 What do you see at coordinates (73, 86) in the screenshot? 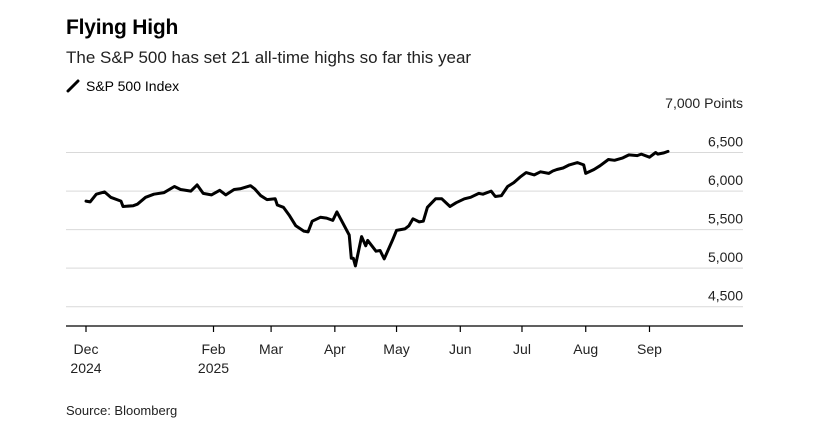
I see `legend-line-icon` at bounding box center [73, 86].